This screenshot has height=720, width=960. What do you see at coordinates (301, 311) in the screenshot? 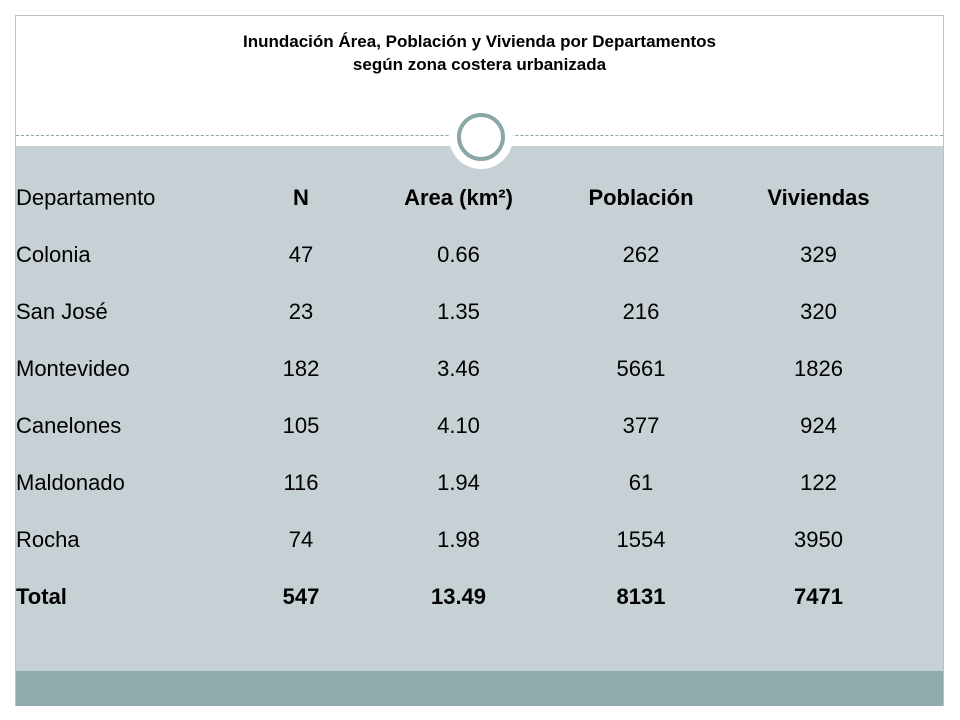
I see `cell-n: 23` at bounding box center [301, 311].